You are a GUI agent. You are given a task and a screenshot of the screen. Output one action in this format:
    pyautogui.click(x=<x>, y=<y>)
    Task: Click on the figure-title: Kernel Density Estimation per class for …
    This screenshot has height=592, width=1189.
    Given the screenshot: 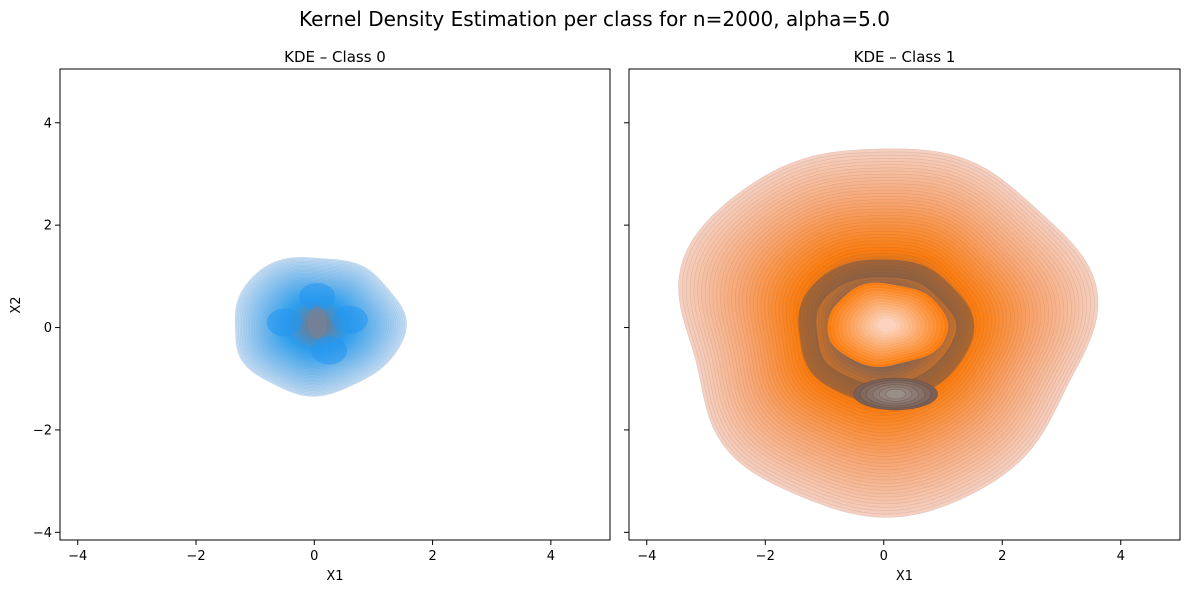 What is the action you would take?
    pyautogui.click(x=594, y=19)
    